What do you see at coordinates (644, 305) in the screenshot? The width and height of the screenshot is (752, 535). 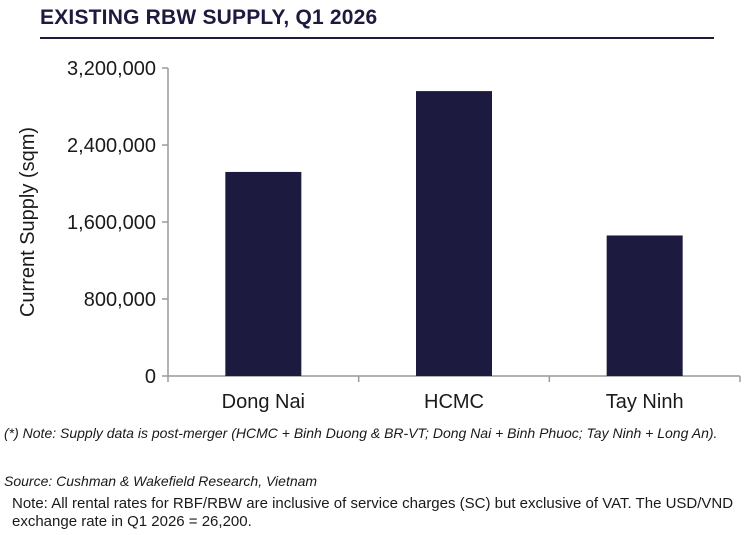 I see `bar-tay-ninh` at bounding box center [644, 305].